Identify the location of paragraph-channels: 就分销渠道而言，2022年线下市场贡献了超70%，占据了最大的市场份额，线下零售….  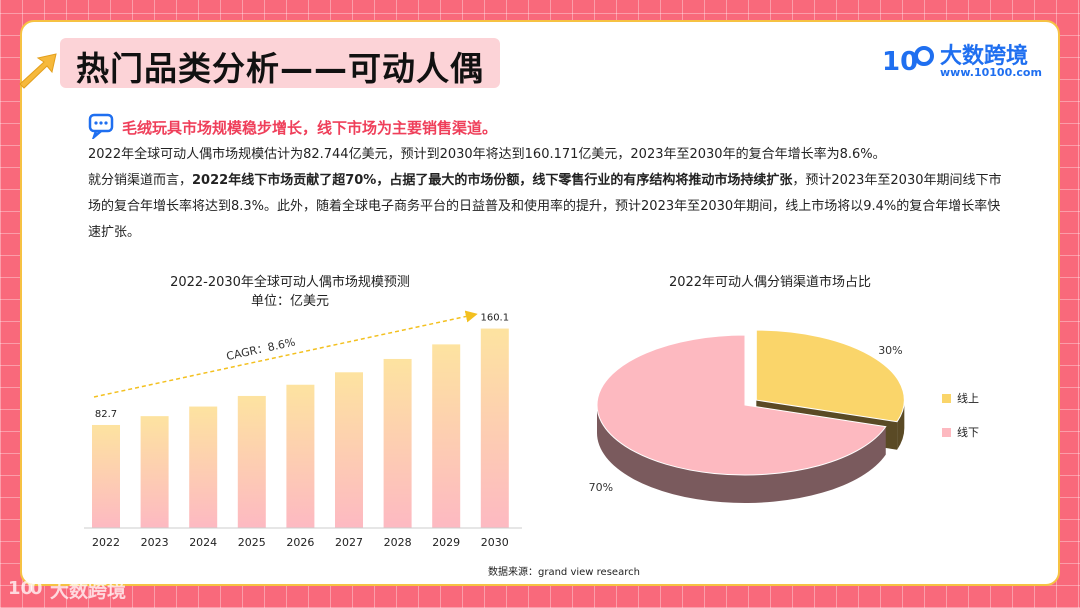
(549, 207).